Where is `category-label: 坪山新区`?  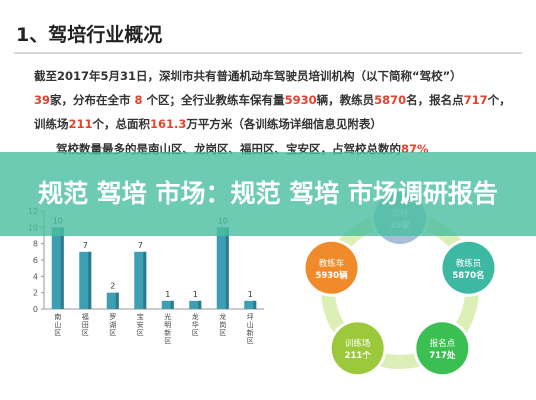 category-label: 坪山新区 is located at coordinates (250, 329).